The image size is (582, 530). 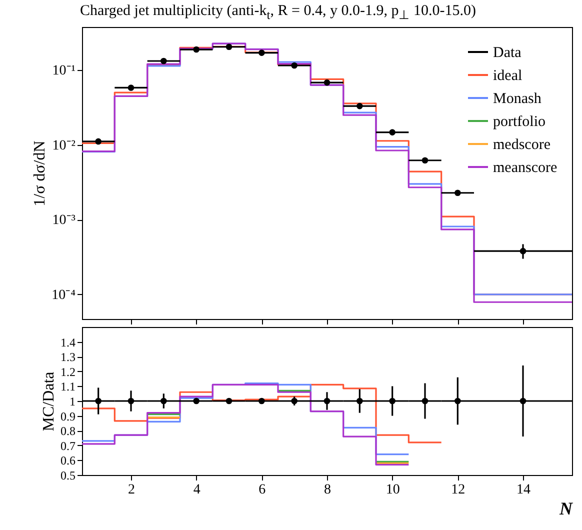 I want to click on y-tick-label: 10⁻², so click(x=64, y=146).